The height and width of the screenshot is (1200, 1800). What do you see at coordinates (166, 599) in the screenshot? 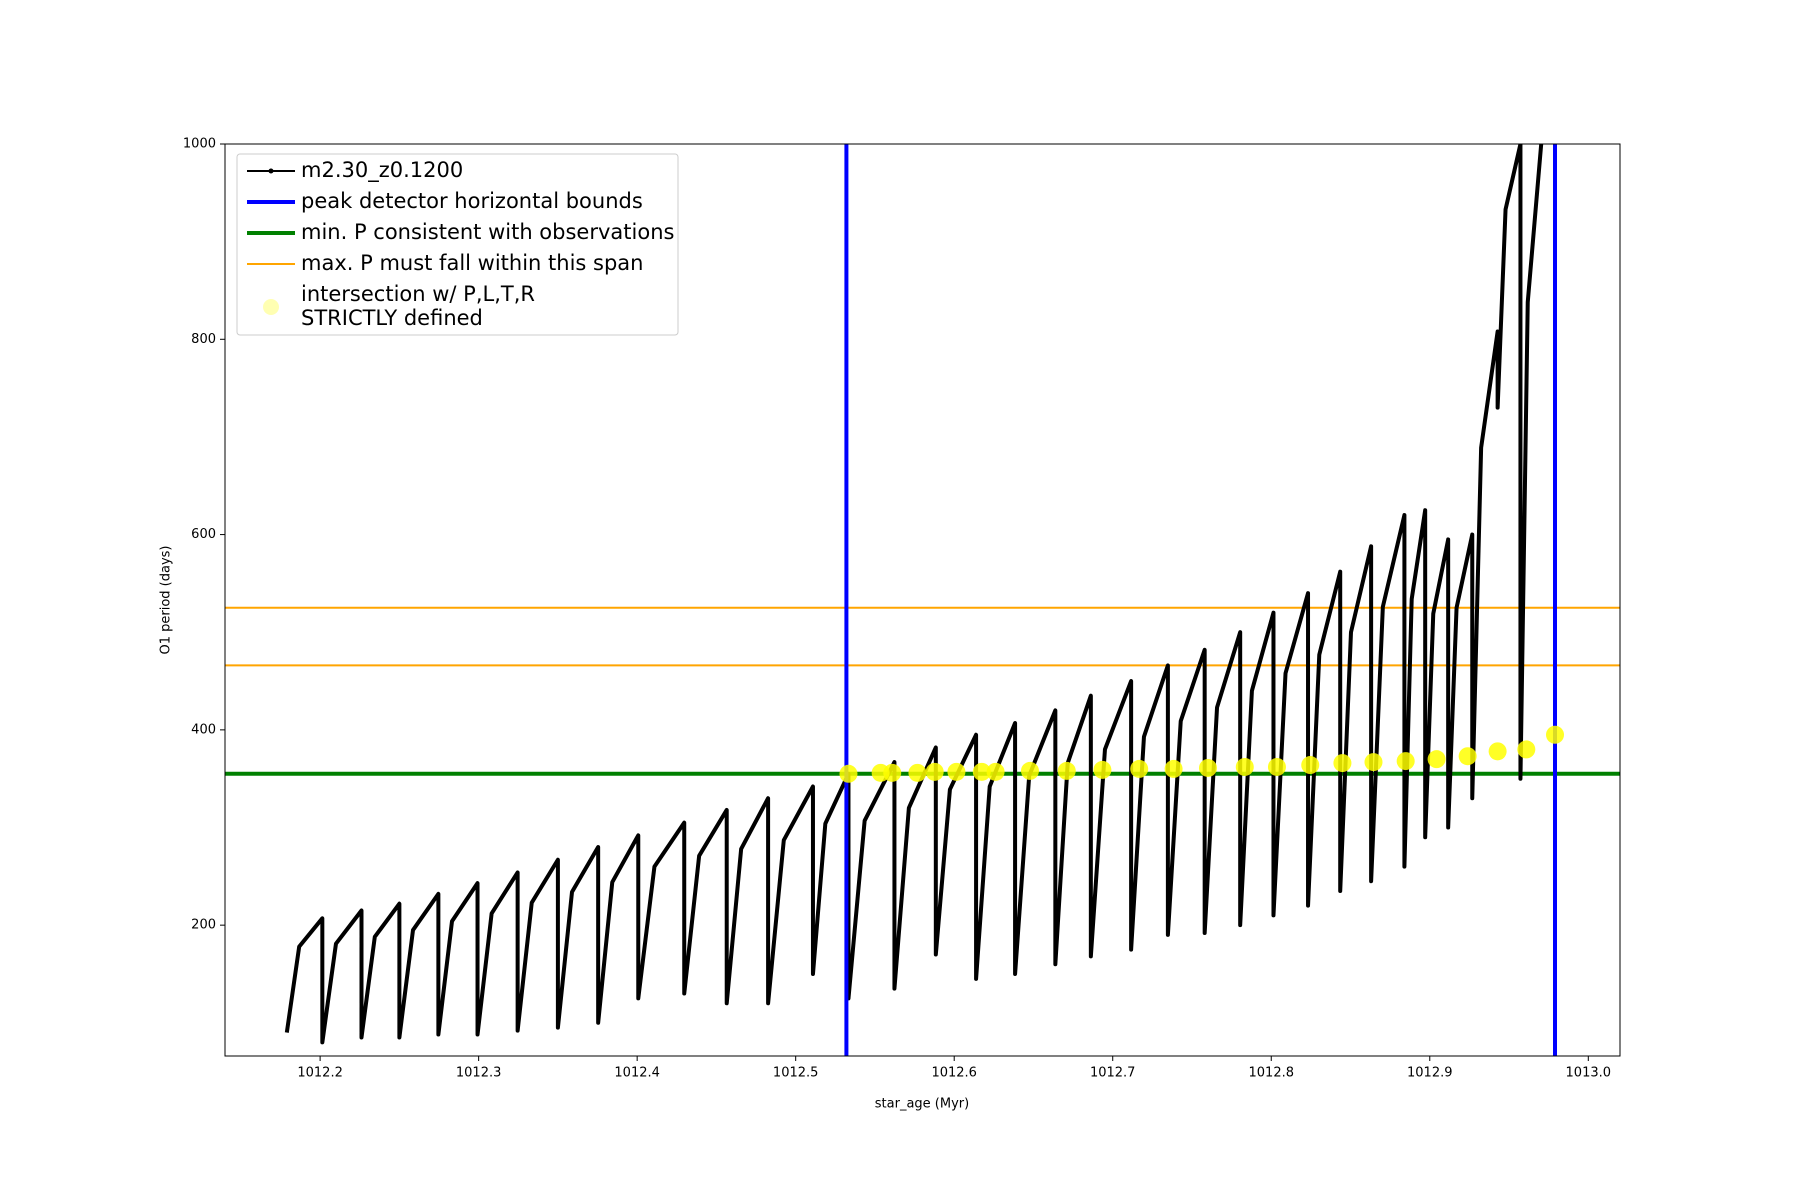
I see `y-axis-label: O1 period (days)` at bounding box center [166, 599].